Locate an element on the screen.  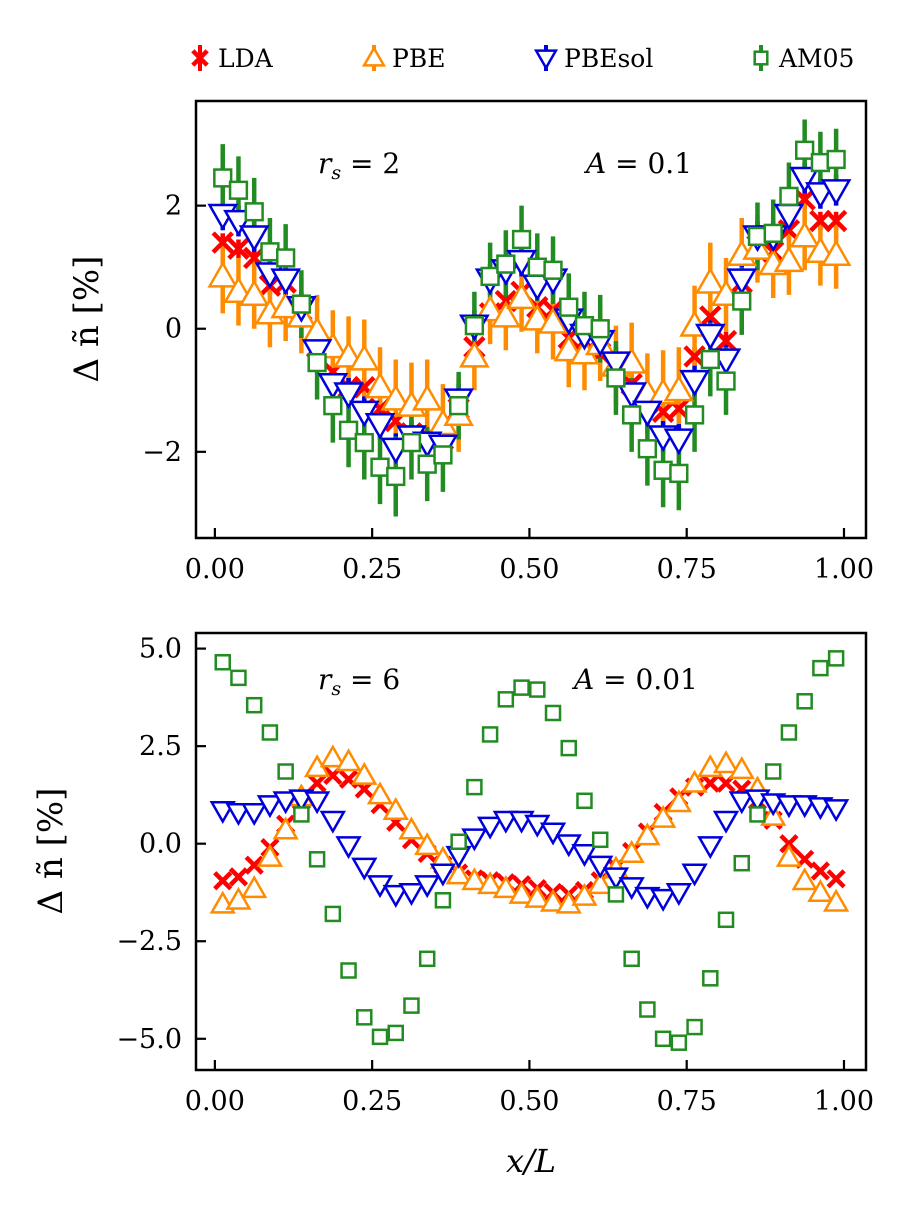
bottom-panel-rs-label: rs = 6 is located at coordinates (359, 681).